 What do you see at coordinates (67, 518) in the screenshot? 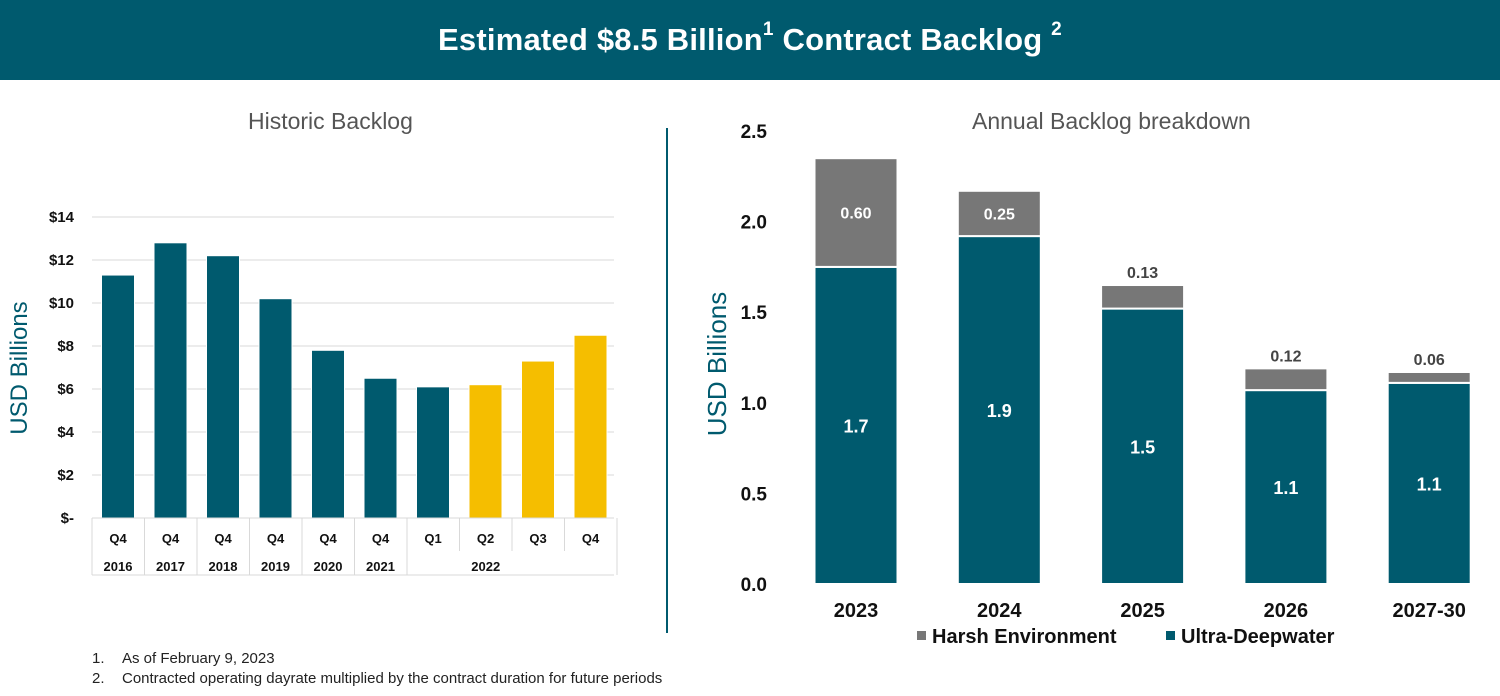
I see `y-tick-label: $-` at bounding box center [67, 518].